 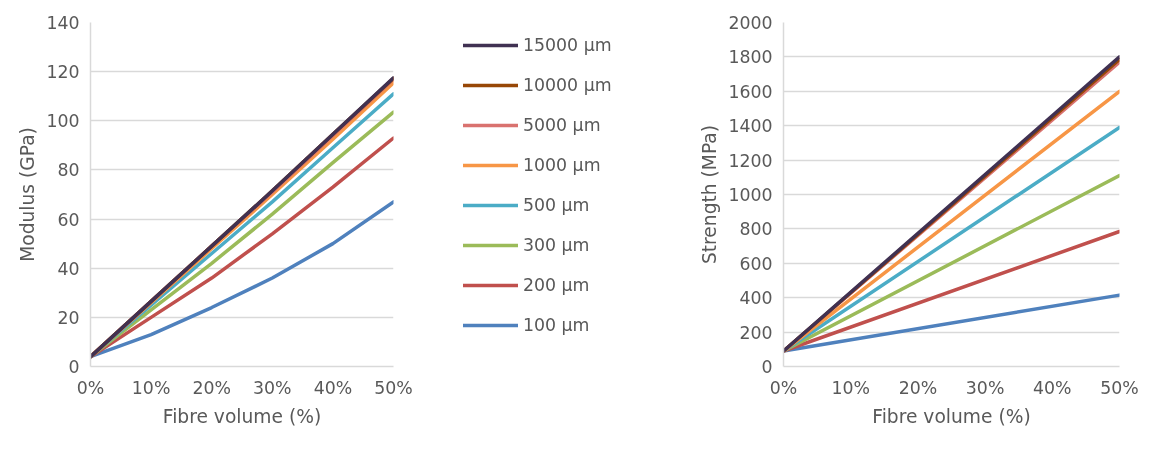 What do you see at coordinates (567, 45) in the screenshot?
I see `legend-label: 15000 µm` at bounding box center [567, 45].